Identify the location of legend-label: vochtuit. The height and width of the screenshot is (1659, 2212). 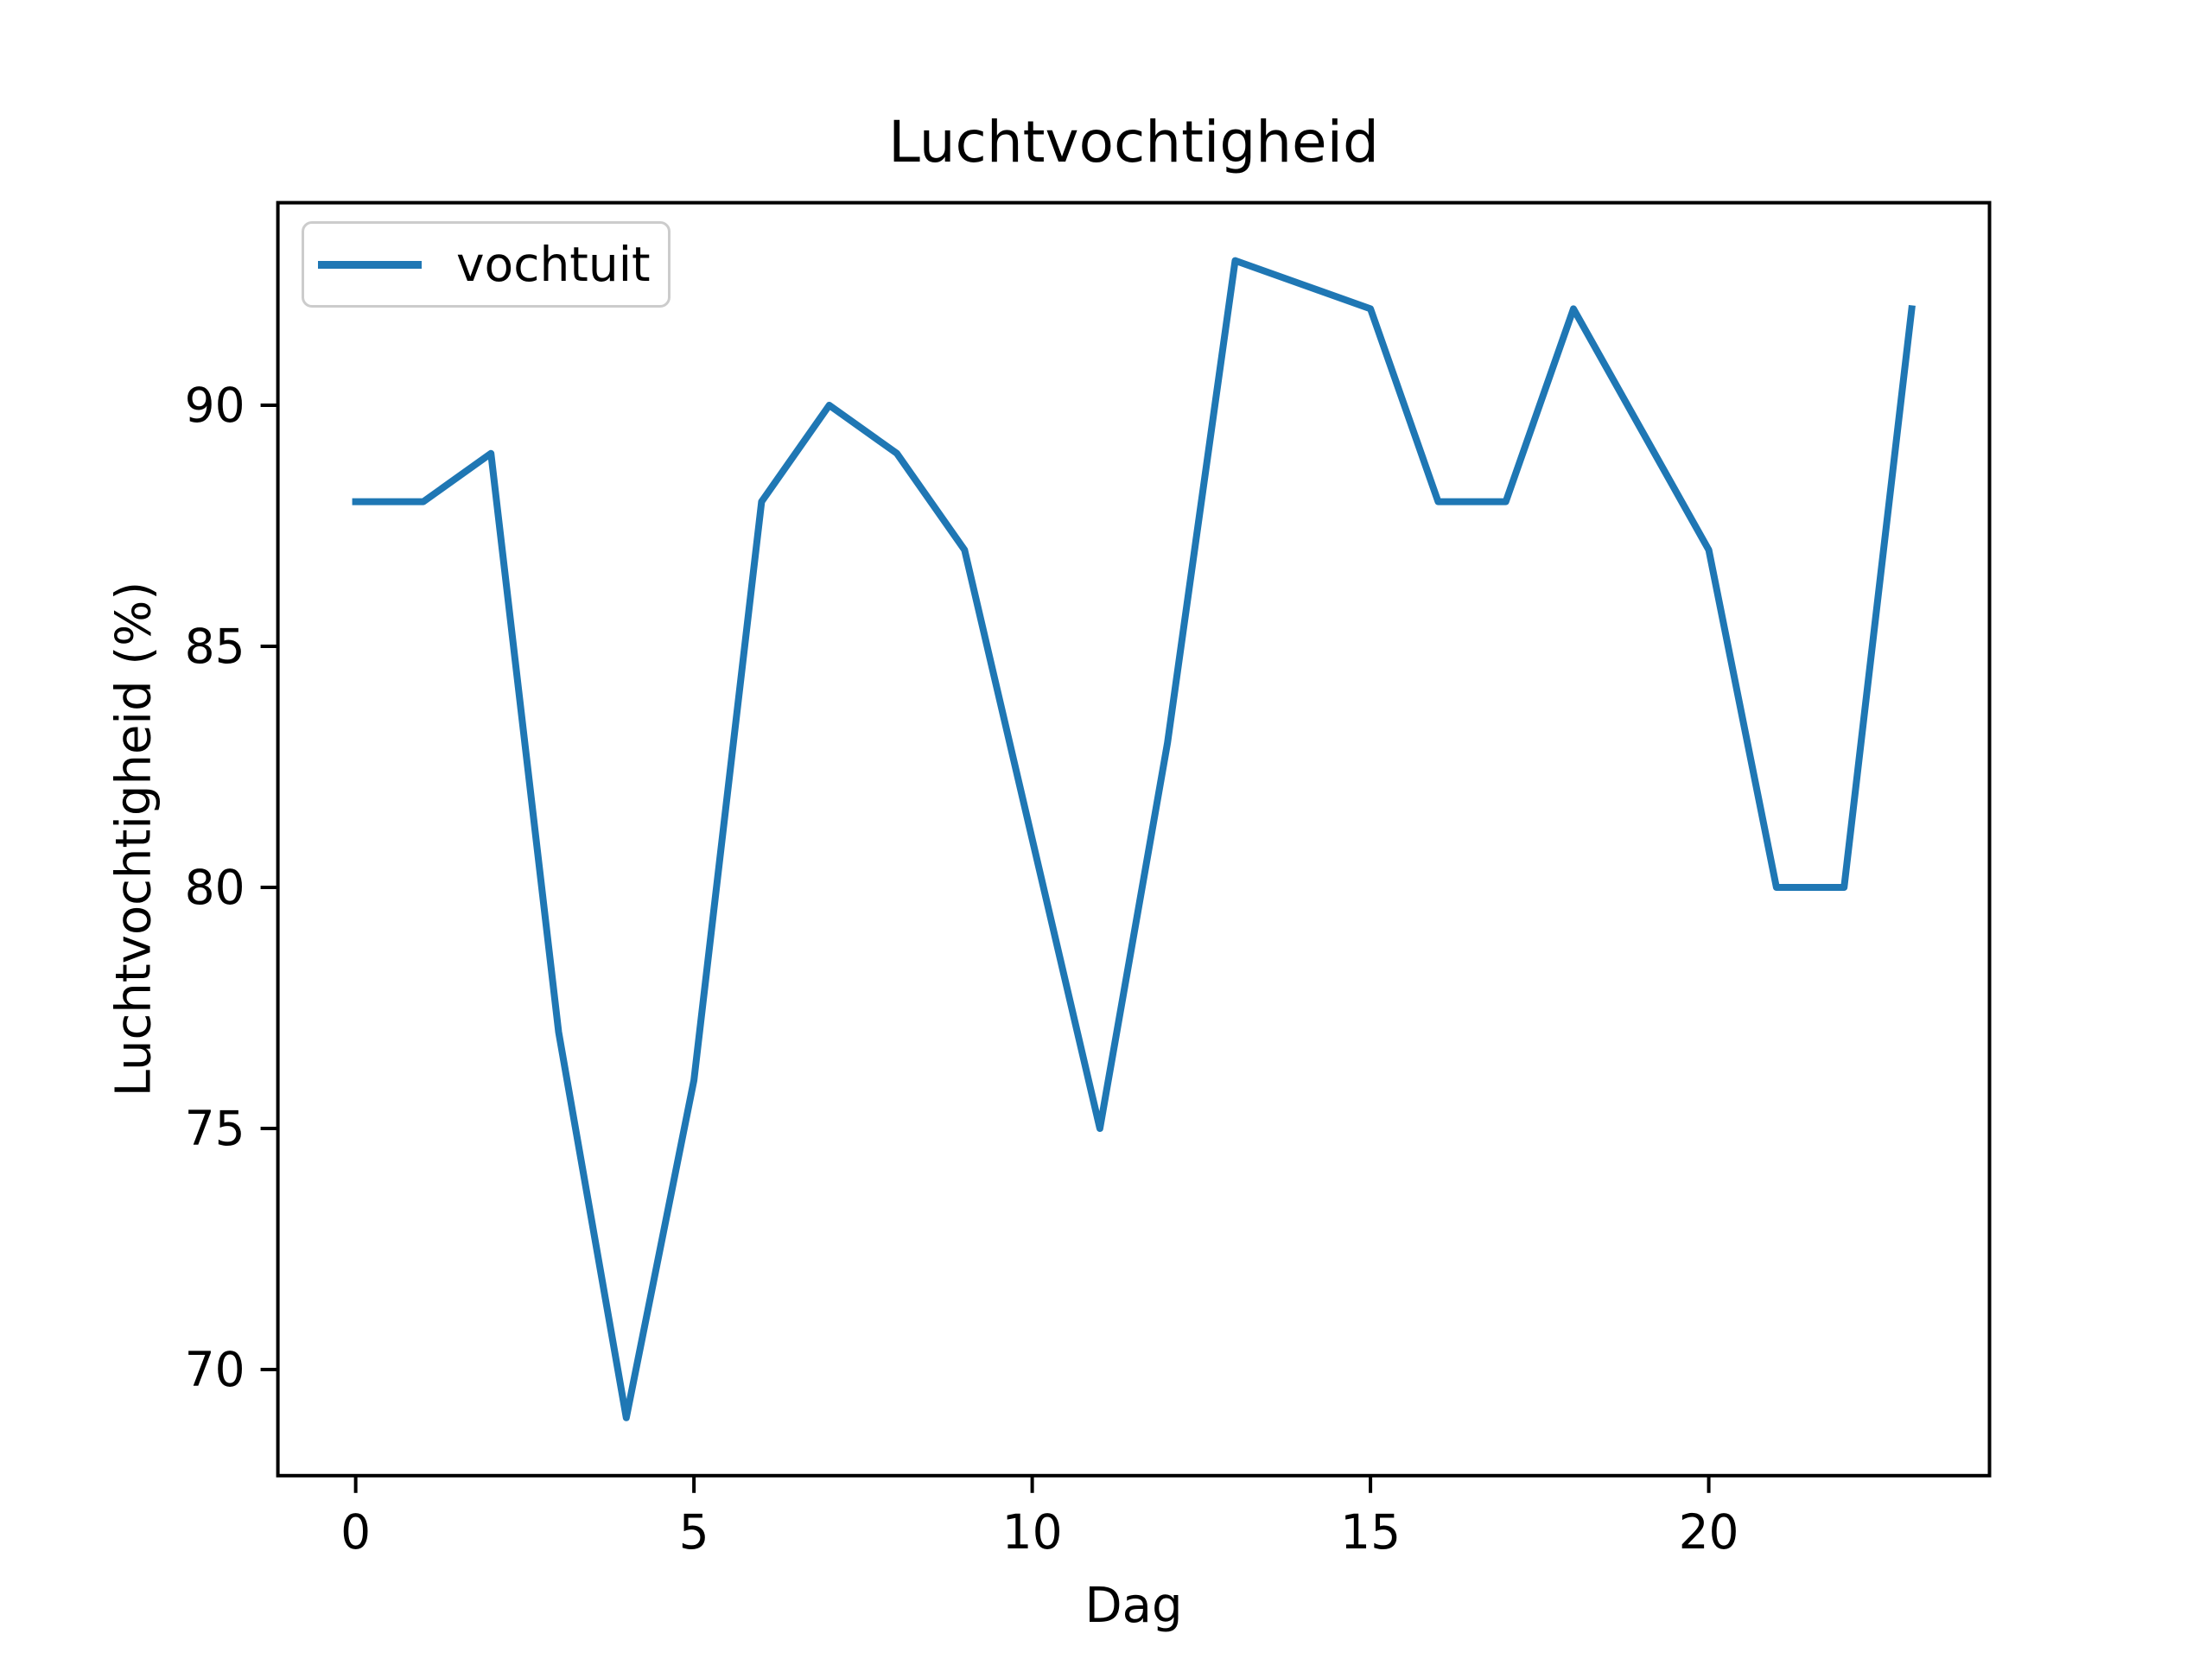
(553, 264).